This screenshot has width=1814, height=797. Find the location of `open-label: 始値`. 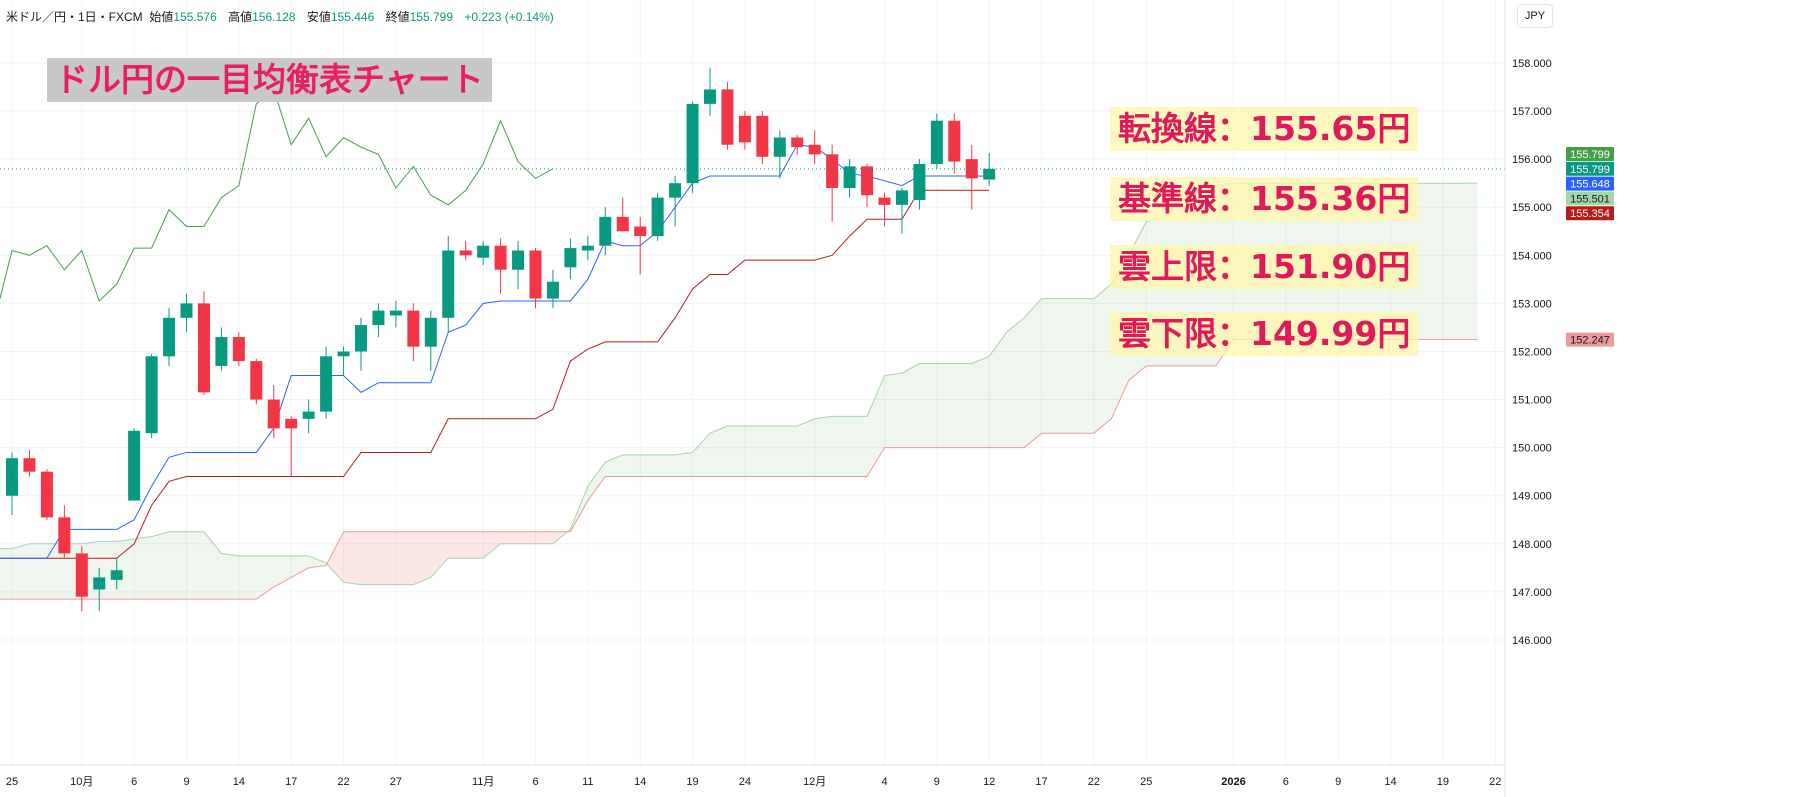

open-label: 始値 is located at coordinates (161, 17).